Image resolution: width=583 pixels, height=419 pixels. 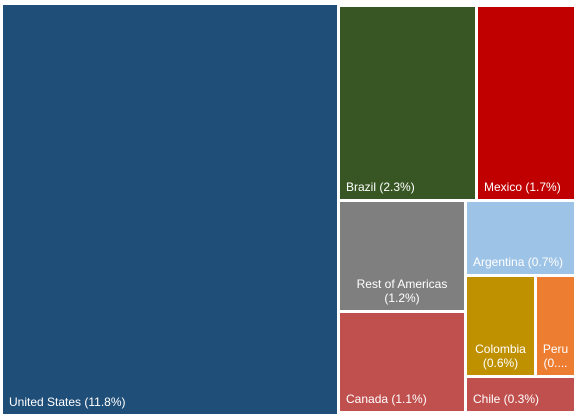 I want to click on treemap-tile-label: Brazil (2.3%), so click(x=380, y=187).